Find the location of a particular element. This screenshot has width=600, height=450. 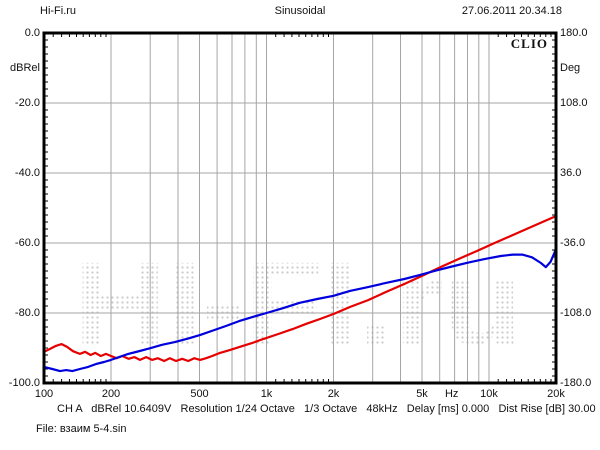

clio-logo: CLIO is located at coordinates (529, 43).